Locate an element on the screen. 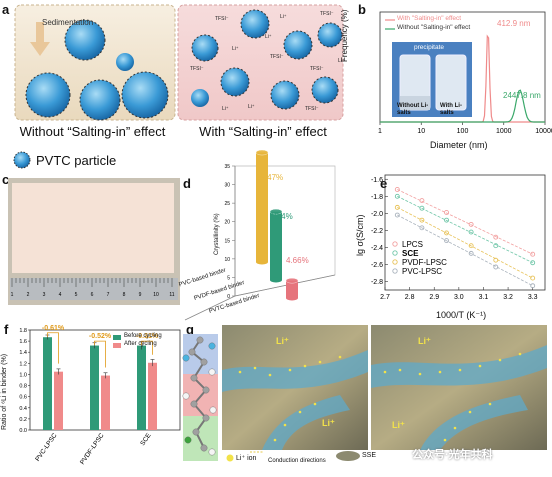 The image size is (552, 477). e-xtick-label: 3.1 is located at coordinates (484, 297).